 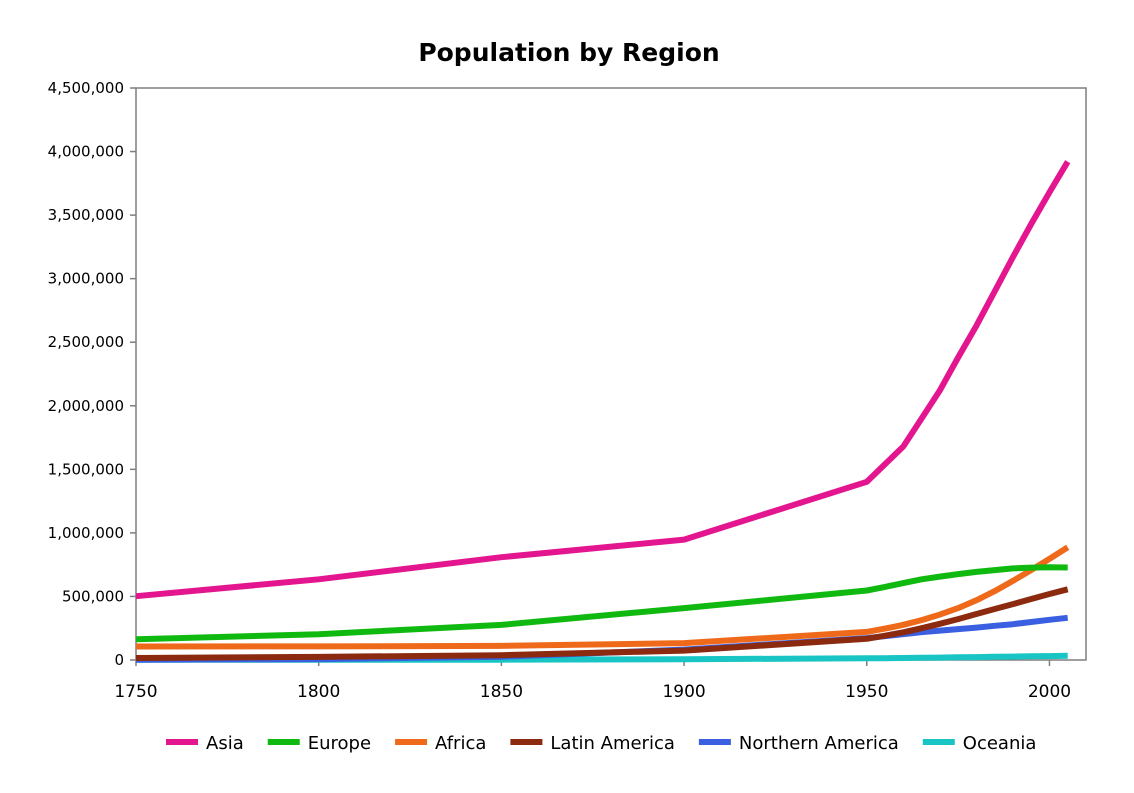 What do you see at coordinates (225, 743) in the screenshot?
I see `legend-label-asia: Asia` at bounding box center [225, 743].